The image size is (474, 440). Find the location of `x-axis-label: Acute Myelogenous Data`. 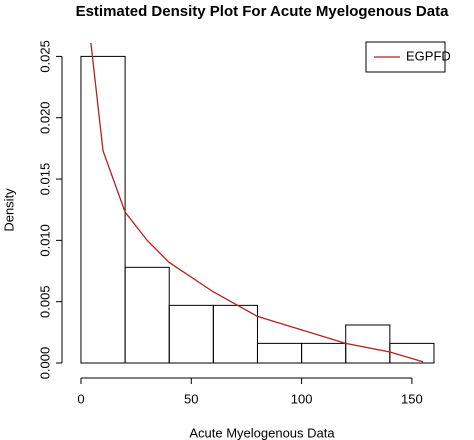

x-axis-label: Acute Myelogenous Data is located at coordinates (262, 432).